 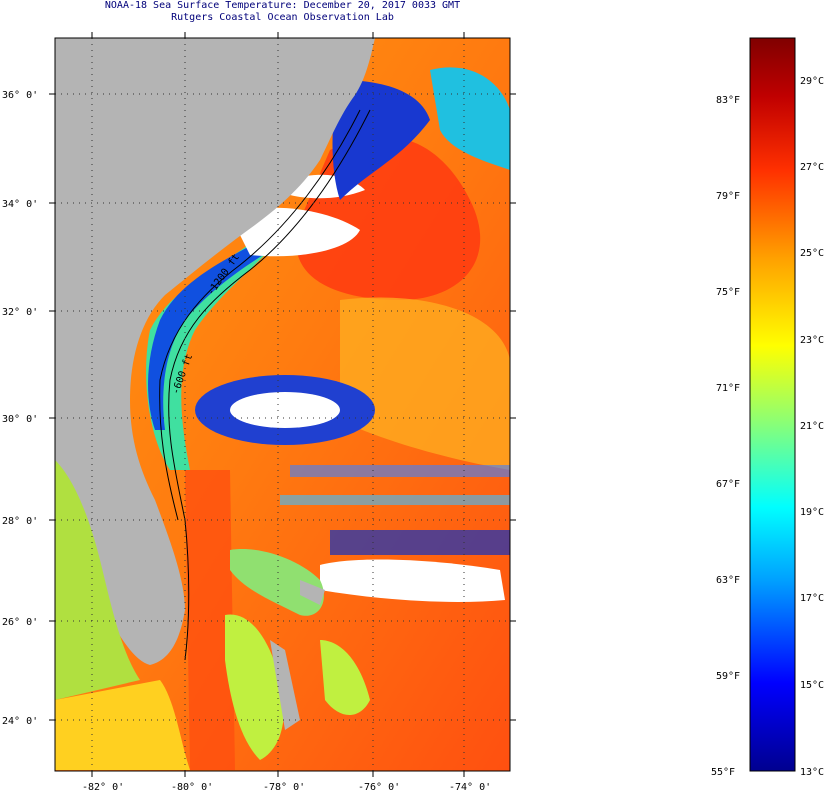 I want to click on colorbar-f-59: 59°F, so click(x=728, y=676).